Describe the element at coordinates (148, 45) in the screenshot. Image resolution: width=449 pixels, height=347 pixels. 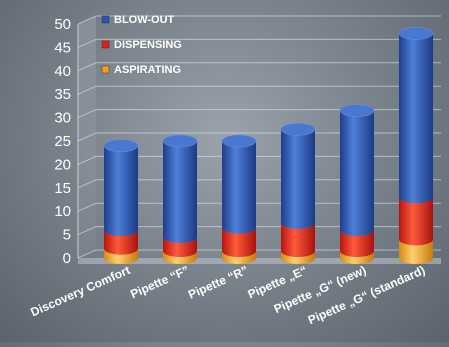
I see `legend-label: DISPENSING` at that location.